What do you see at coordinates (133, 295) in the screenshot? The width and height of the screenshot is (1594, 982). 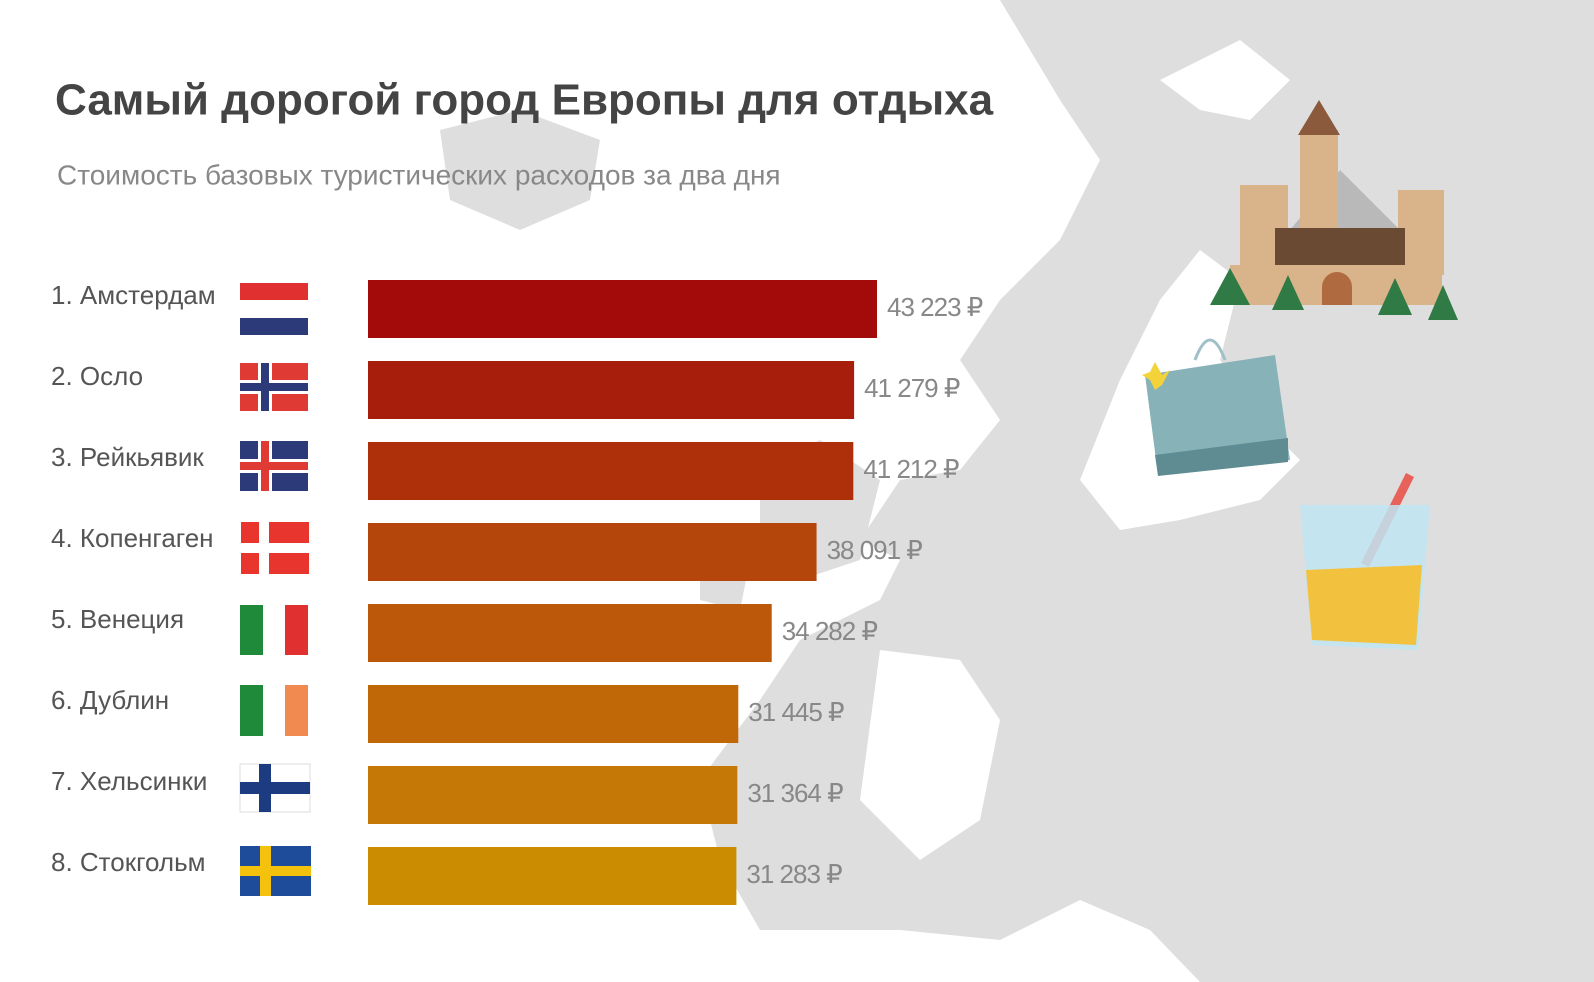 I see `category-label: 1. Амстердам` at bounding box center [133, 295].